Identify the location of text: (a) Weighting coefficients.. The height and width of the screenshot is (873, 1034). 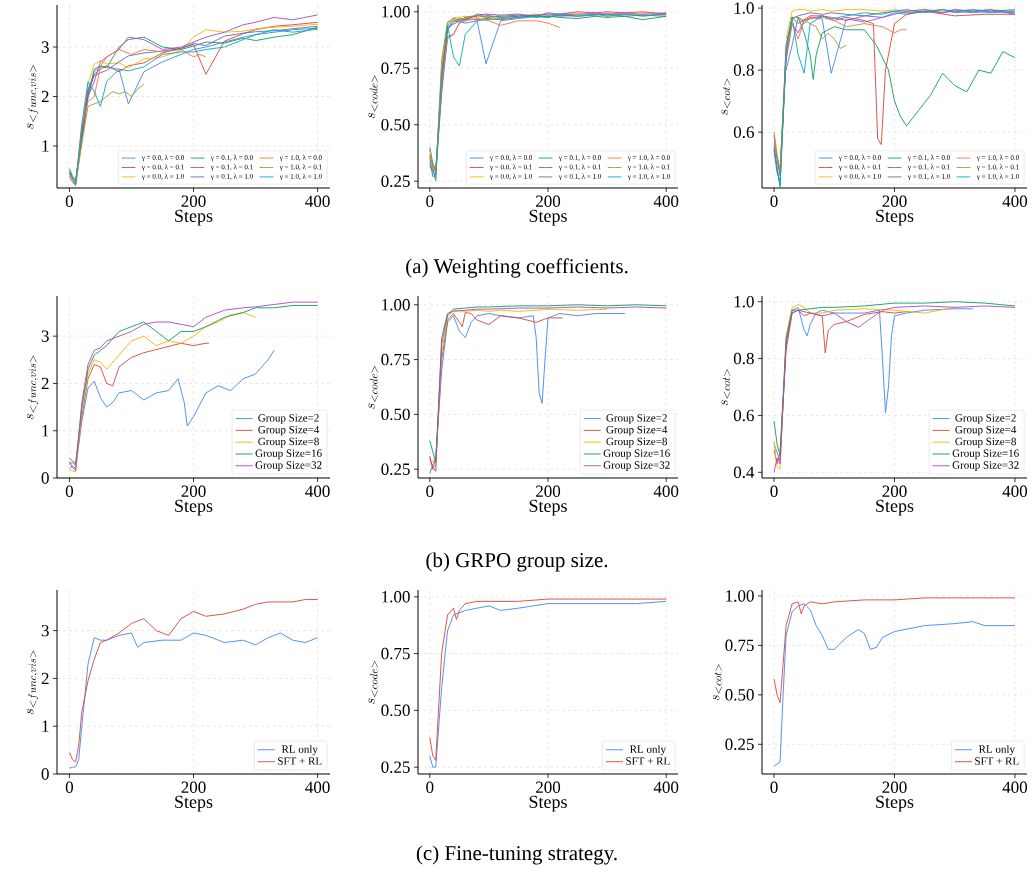
(517, 268).